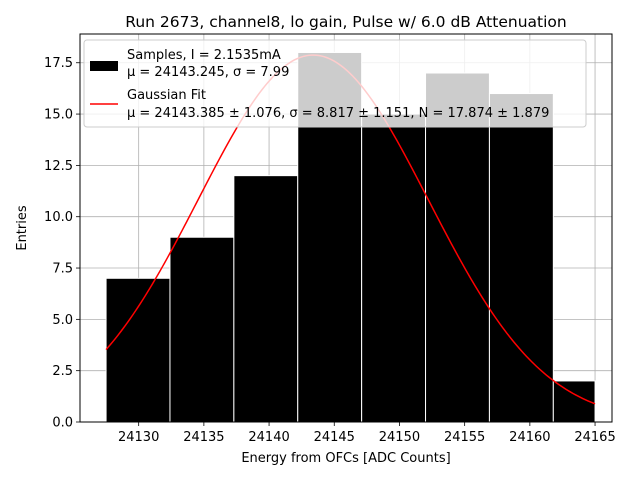 The height and width of the screenshot is (480, 640). Describe the element at coordinates (58, 166) in the screenshot. I see `y-tick-label: 12.5` at that location.